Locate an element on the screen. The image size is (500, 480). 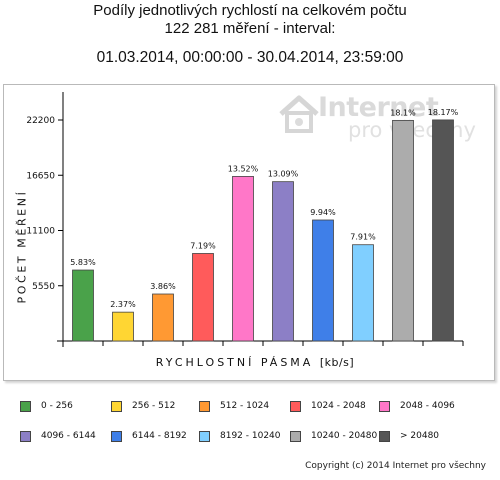
legend-label: 2048 - 4096 is located at coordinates (427, 406).